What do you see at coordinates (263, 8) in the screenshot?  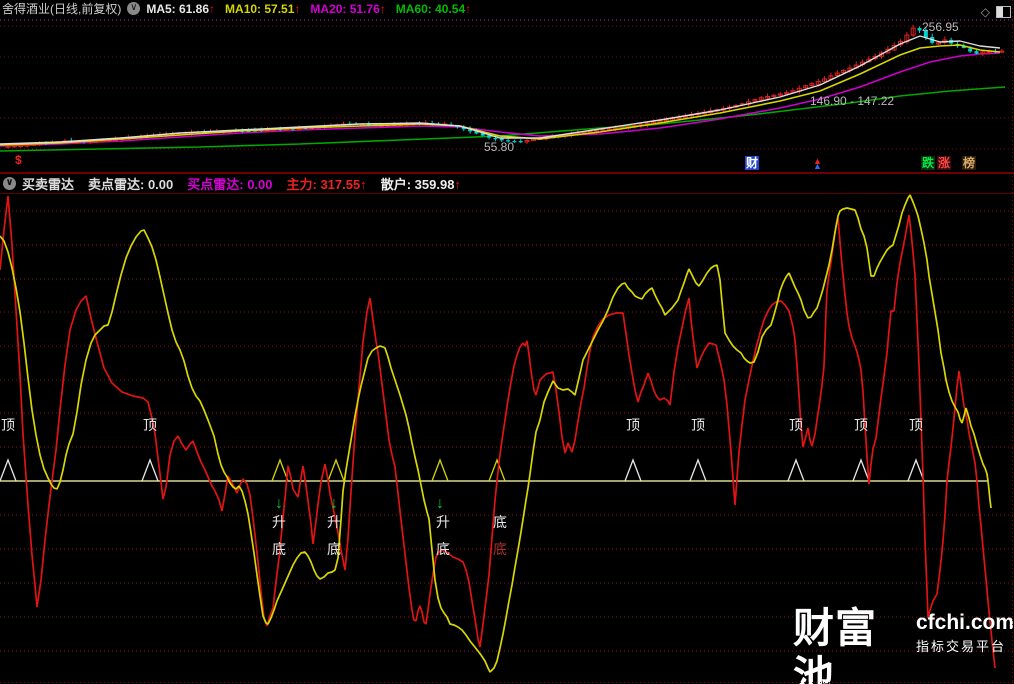 I see `ma-label-1: MA10: 57.51↑` at bounding box center [263, 8].